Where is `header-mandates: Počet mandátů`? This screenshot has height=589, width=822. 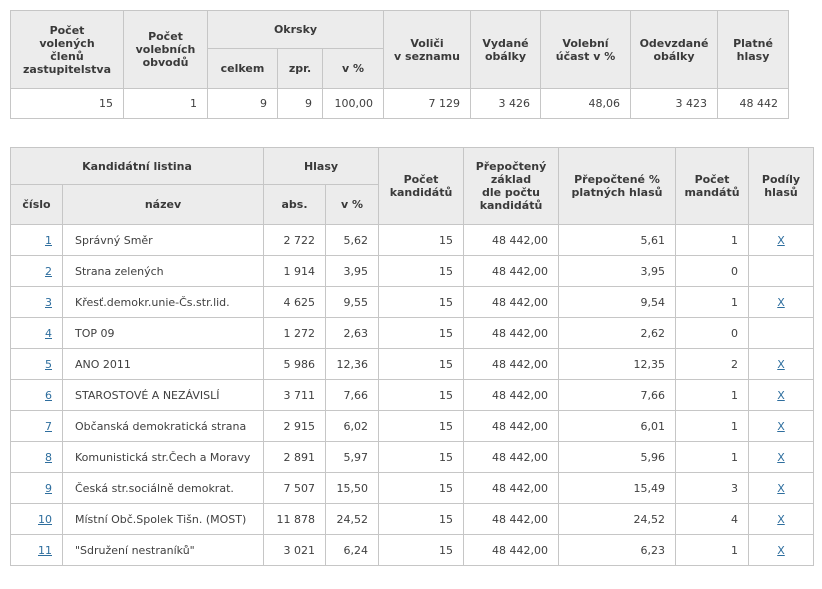 header-mandates: Počet mandátů is located at coordinates (712, 186).